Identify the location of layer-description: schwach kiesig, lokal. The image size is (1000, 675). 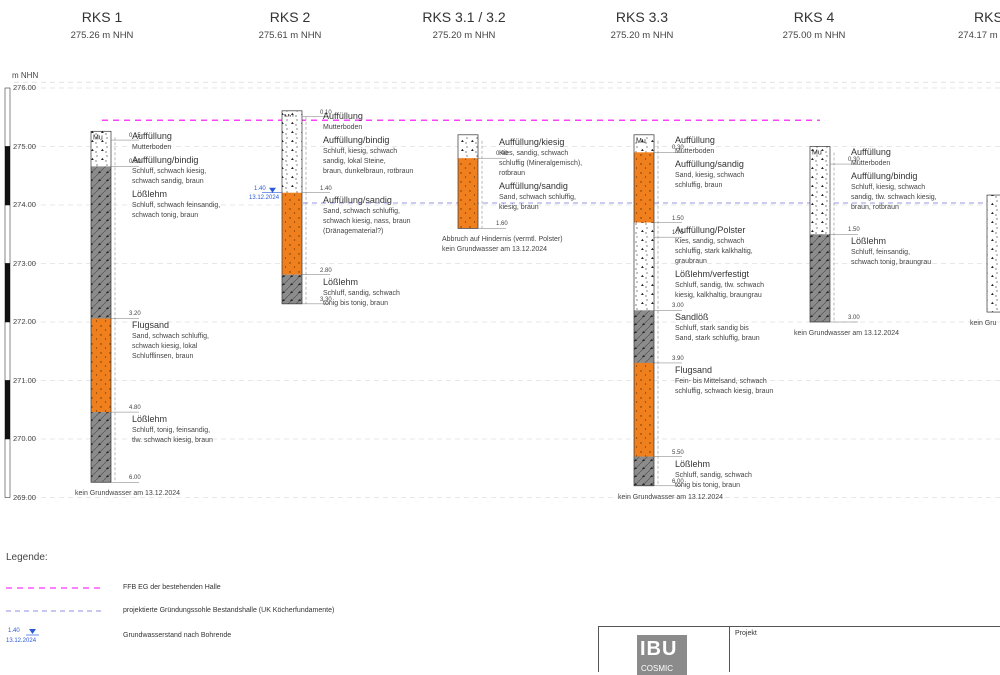
(165, 347).